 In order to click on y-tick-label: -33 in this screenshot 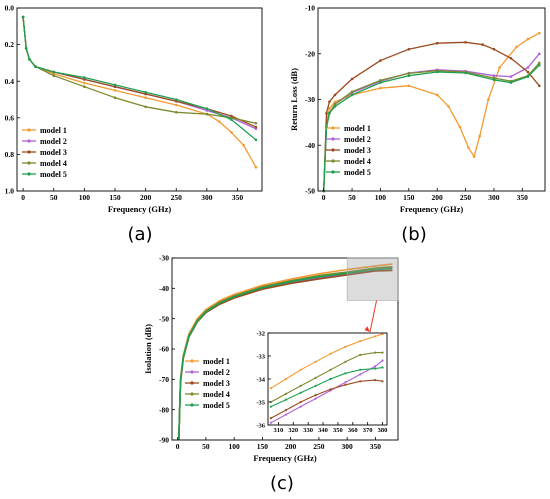, I will do `click(260, 357)`.